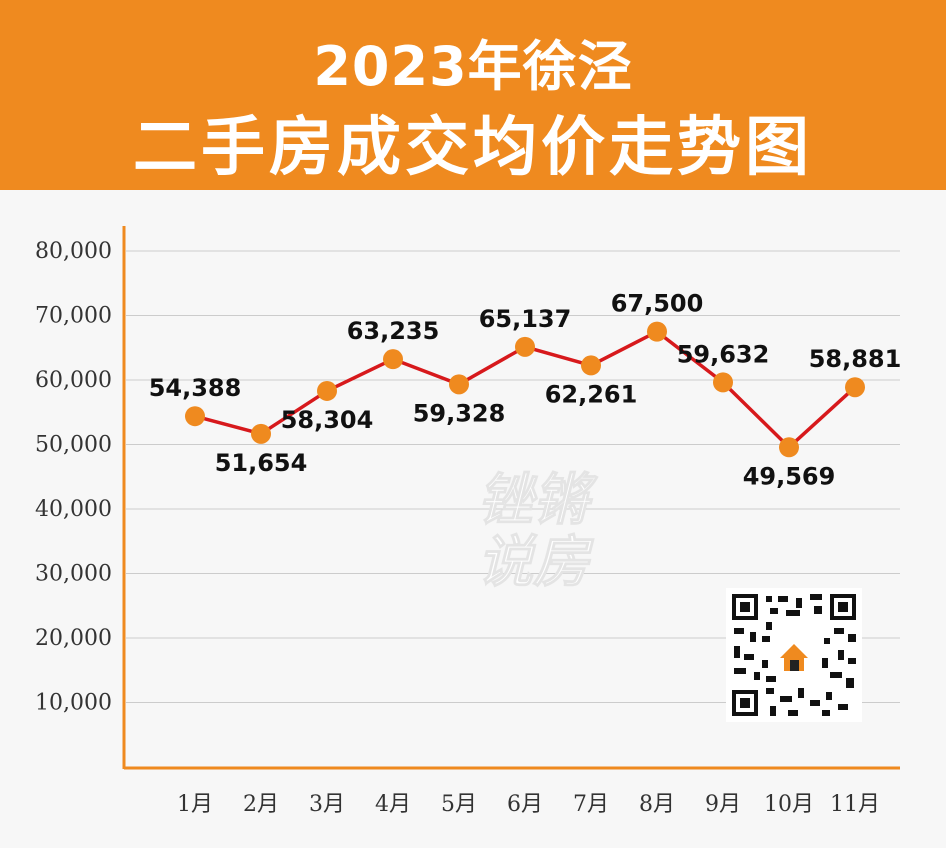  I want to click on watermark-line2: 说房, so click(533, 562).